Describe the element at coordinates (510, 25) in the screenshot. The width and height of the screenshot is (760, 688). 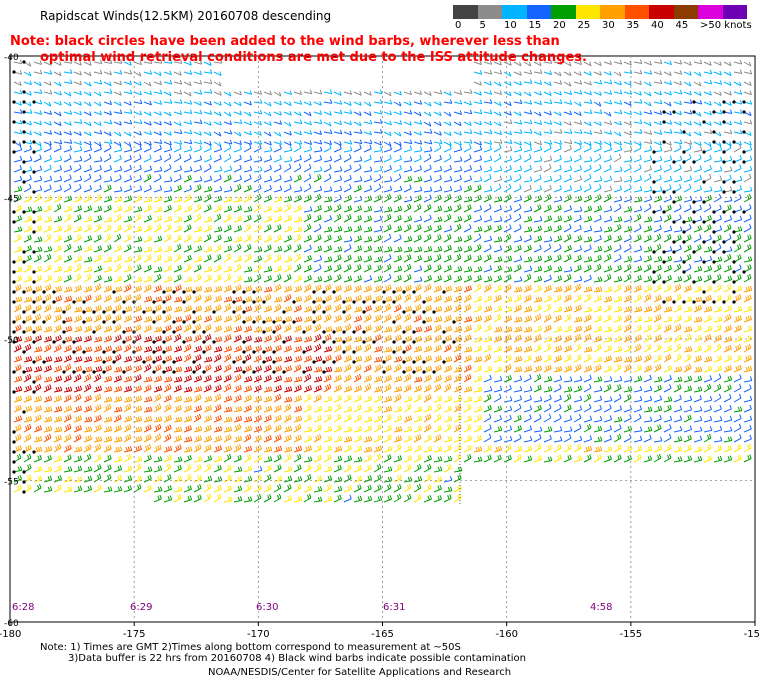
I see `legend-label: 10` at that location.